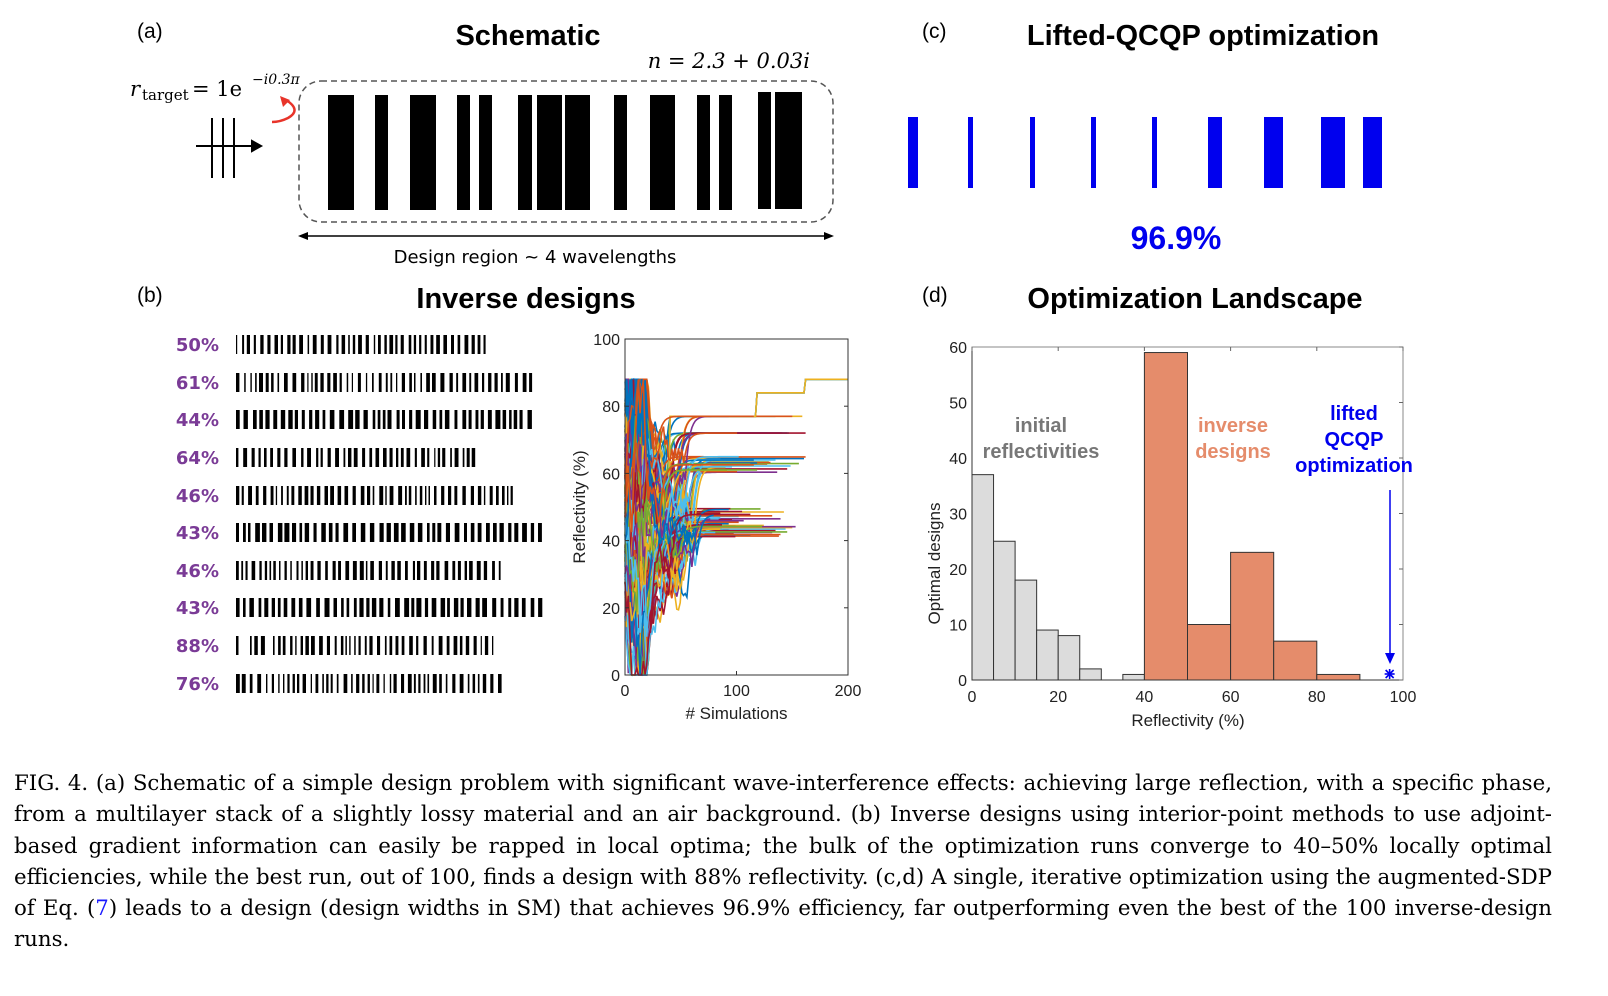  I want to click on y-tick-label: 0, so click(615, 676).